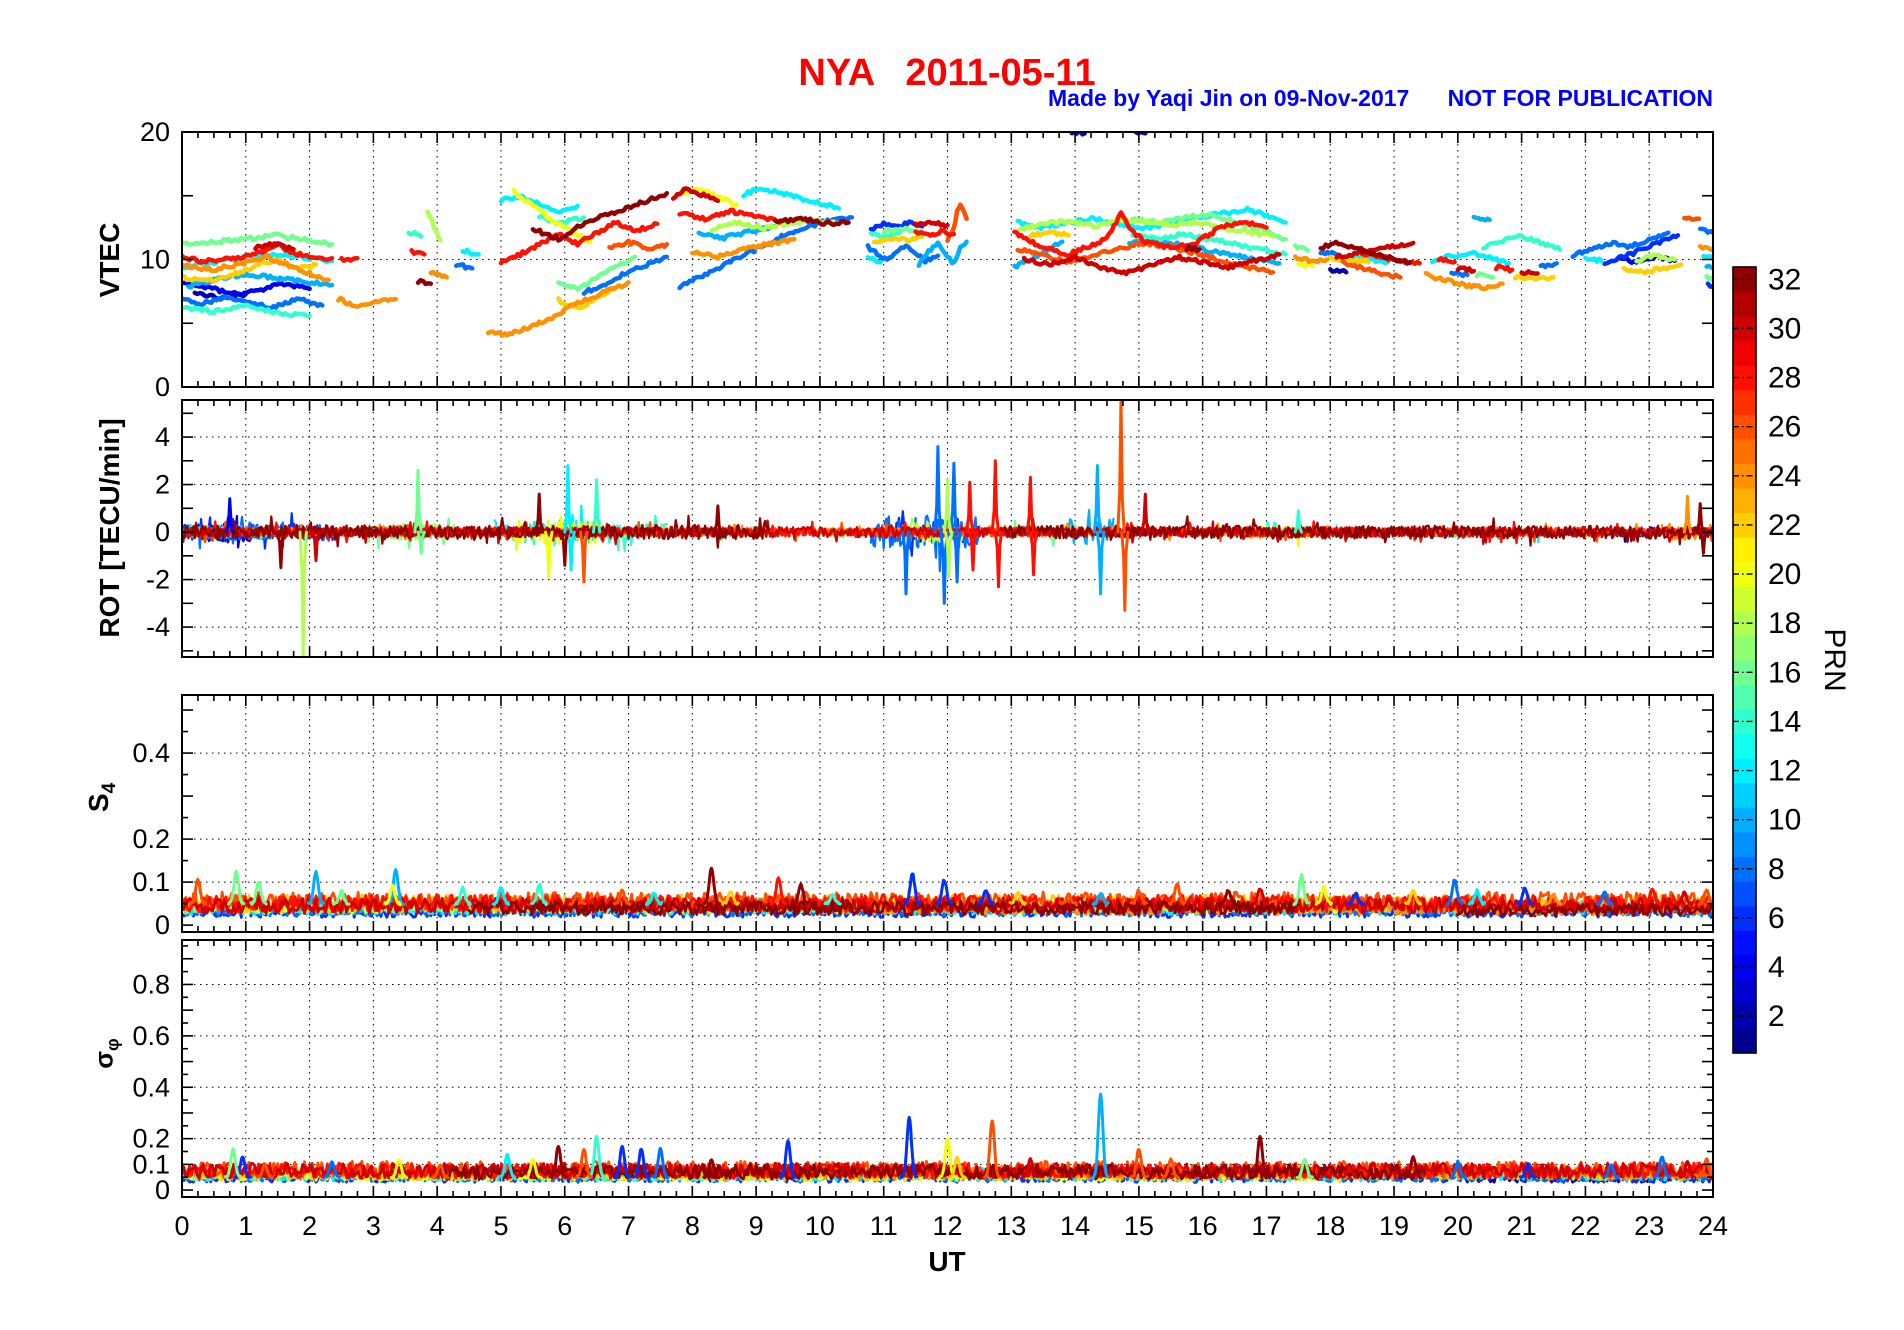  Describe the element at coordinates (245, 1226) in the screenshot. I see `x-tick-label: 1` at that location.